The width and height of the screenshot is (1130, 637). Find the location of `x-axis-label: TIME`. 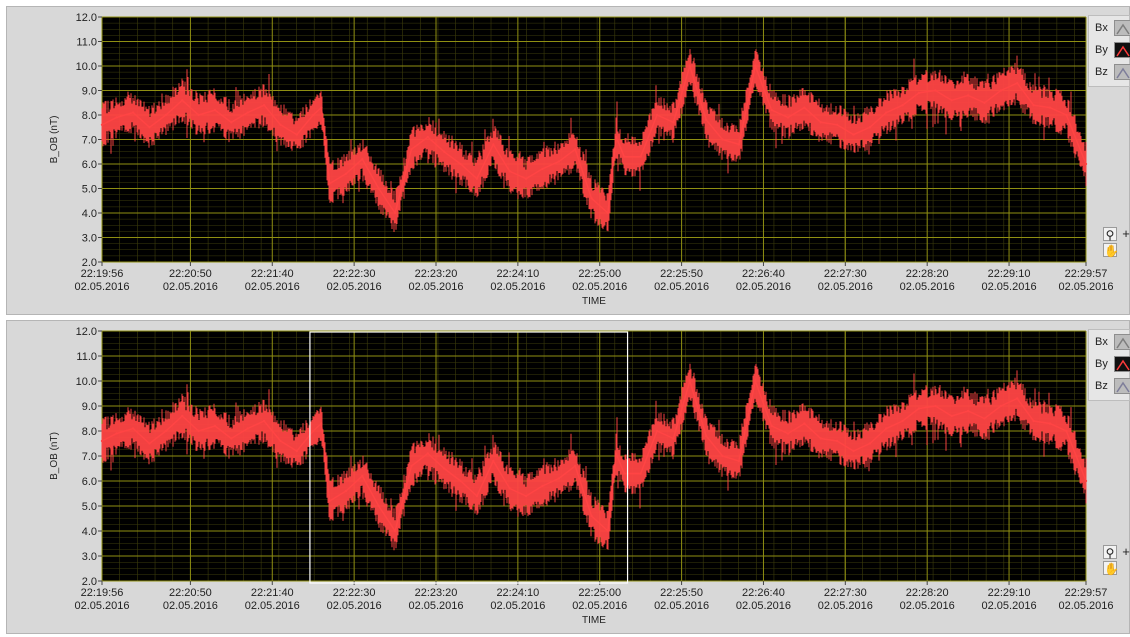

x-axis-label: TIME is located at coordinates (594, 301).